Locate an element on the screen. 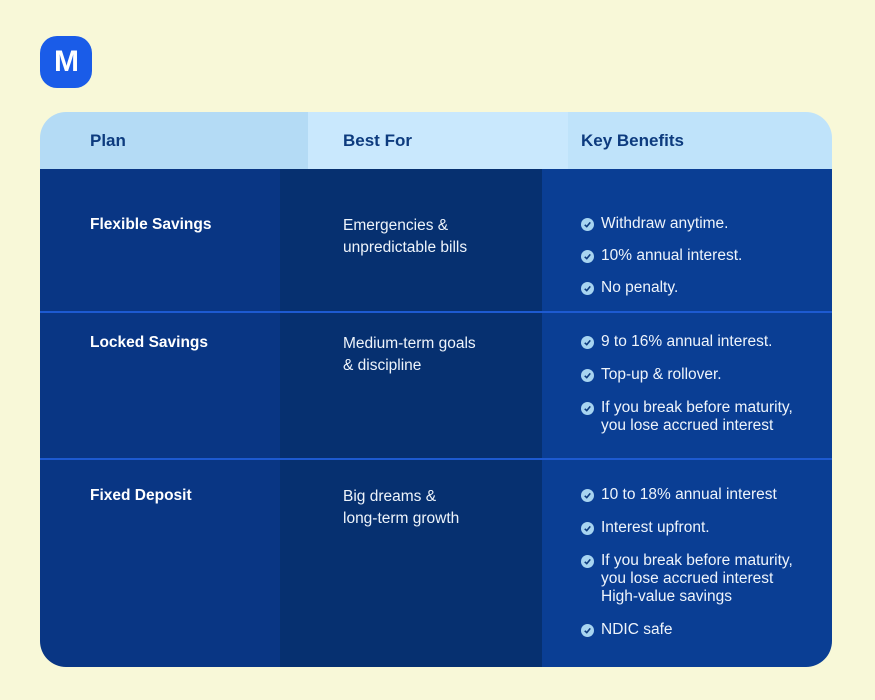 This screenshot has width=875, height=700. benefit-item: Top-up & rollover. is located at coordinates (697, 375).